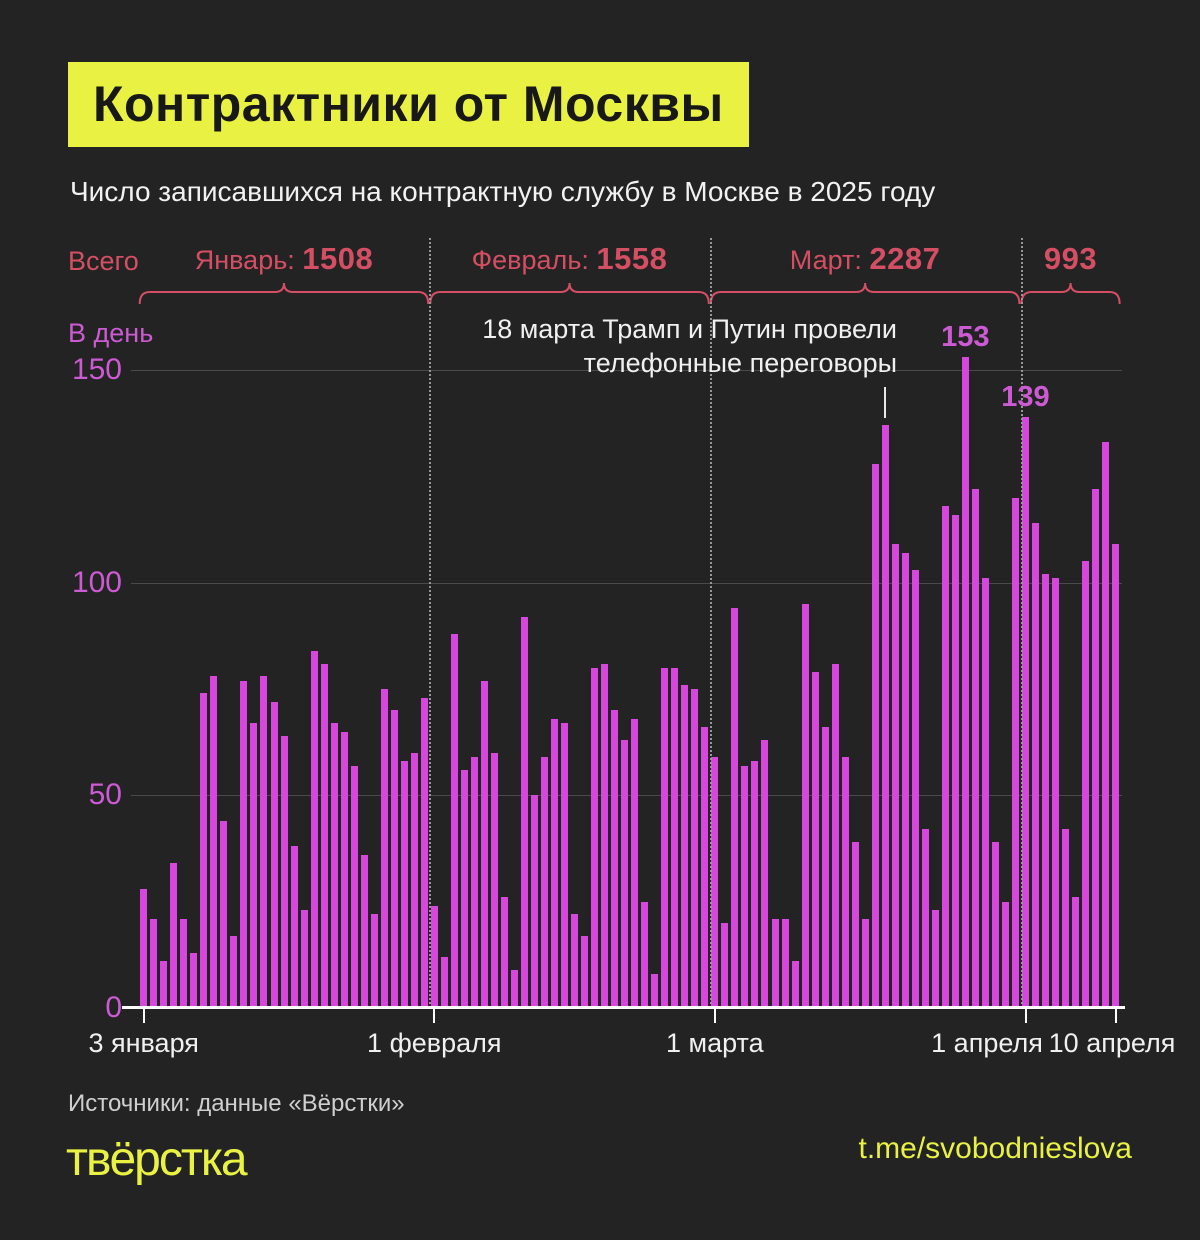 The width and height of the screenshot is (1200, 1240). Describe the element at coordinates (96, 582) in the screenshot. I see `y-tick-label-100: 100` at that location.